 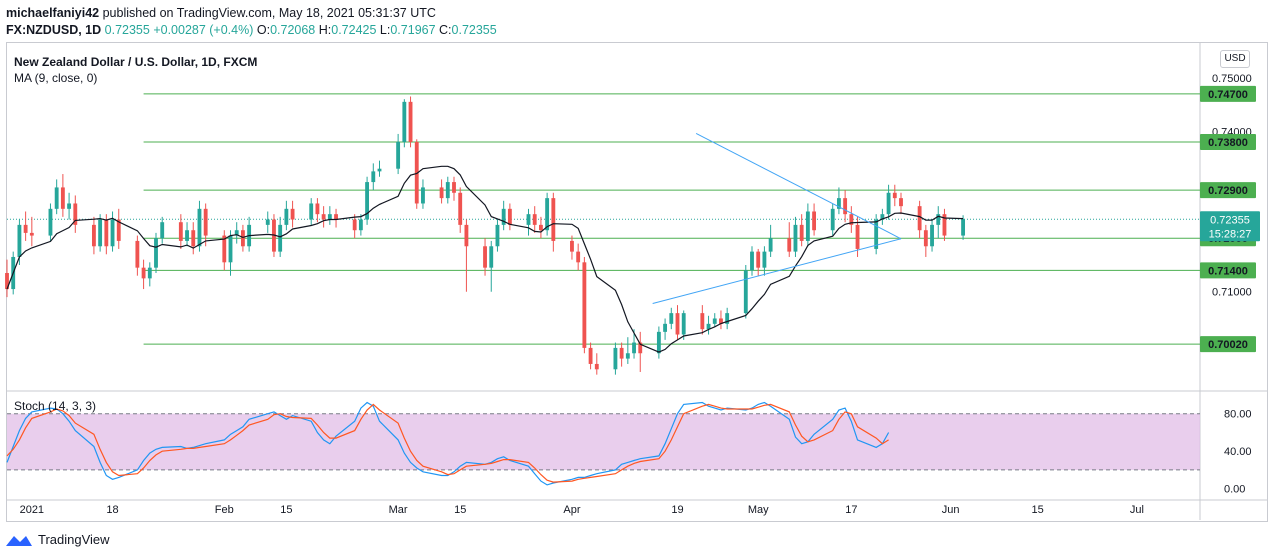 What do you see at coordinates (53, 13) in the screenshot?
I see `publisher-name: michaelfaniyi42` at bounding box center [53, 13].